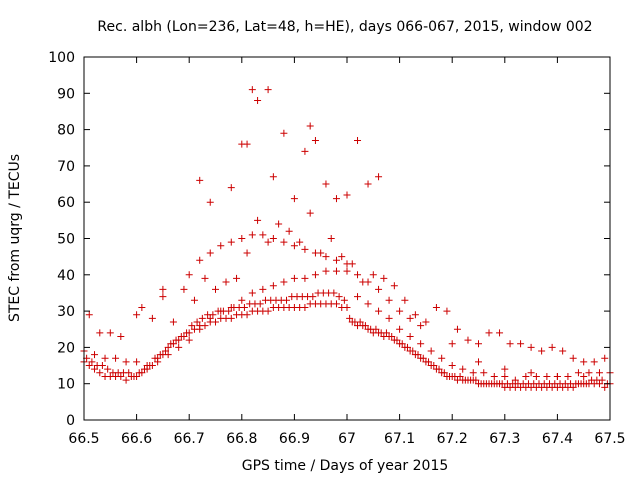 This screenshot has width=640, height=480. What do you see at coordinates (609, 439) in the screenshot?
I see `x-tick-label: 67.5` at bounding box center [609, 439].